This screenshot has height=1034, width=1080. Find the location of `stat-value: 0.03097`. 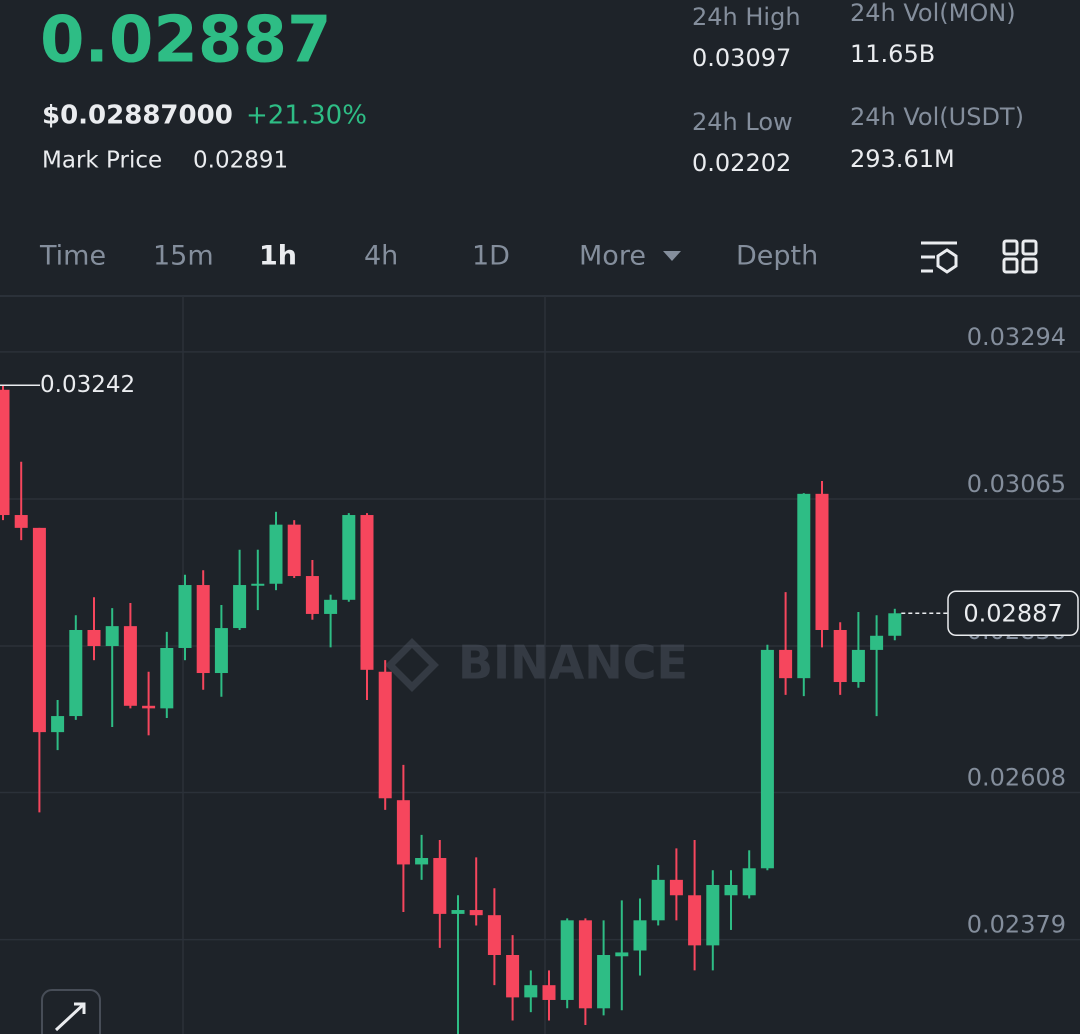

stat-value: 0.03097 is located at coordinates (741, 58).